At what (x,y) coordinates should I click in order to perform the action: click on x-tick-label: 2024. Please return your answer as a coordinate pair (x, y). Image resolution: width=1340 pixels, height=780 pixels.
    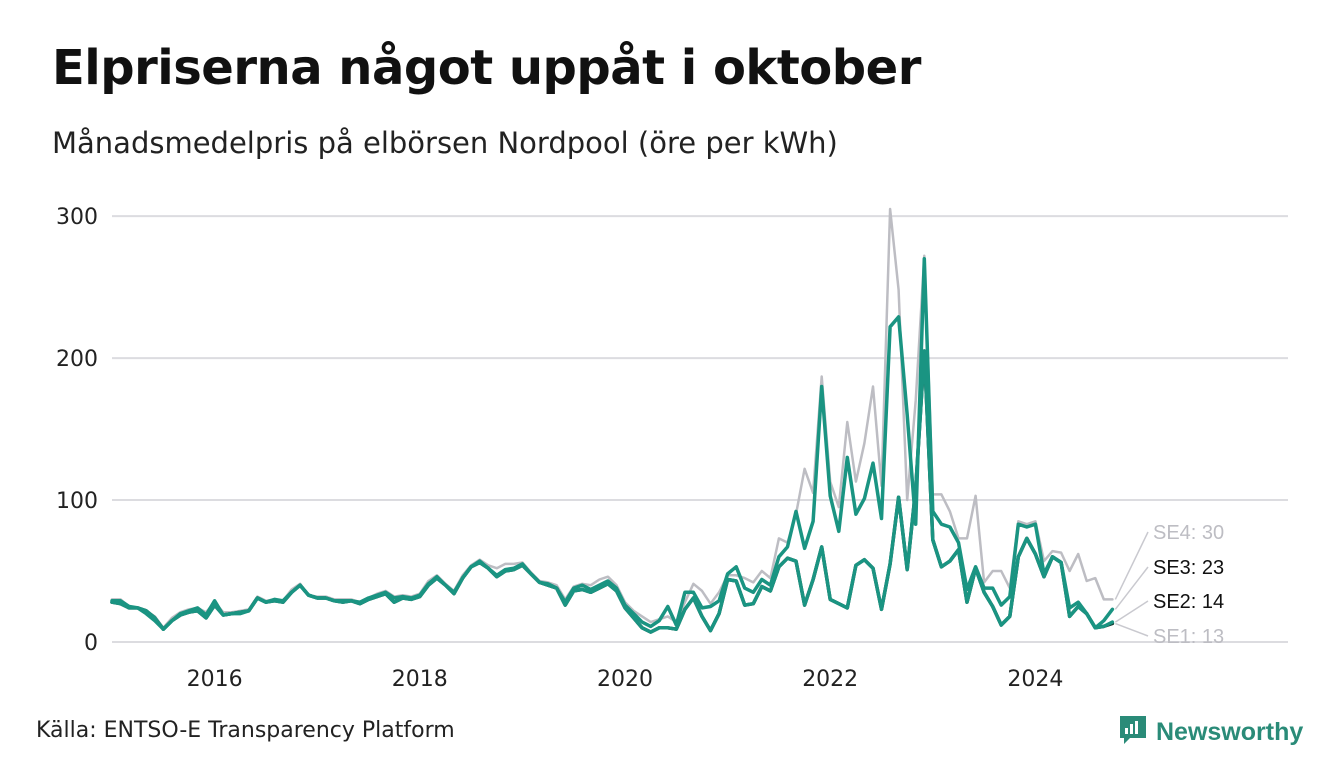
    Looking at the image, I should click on (1035, 679).